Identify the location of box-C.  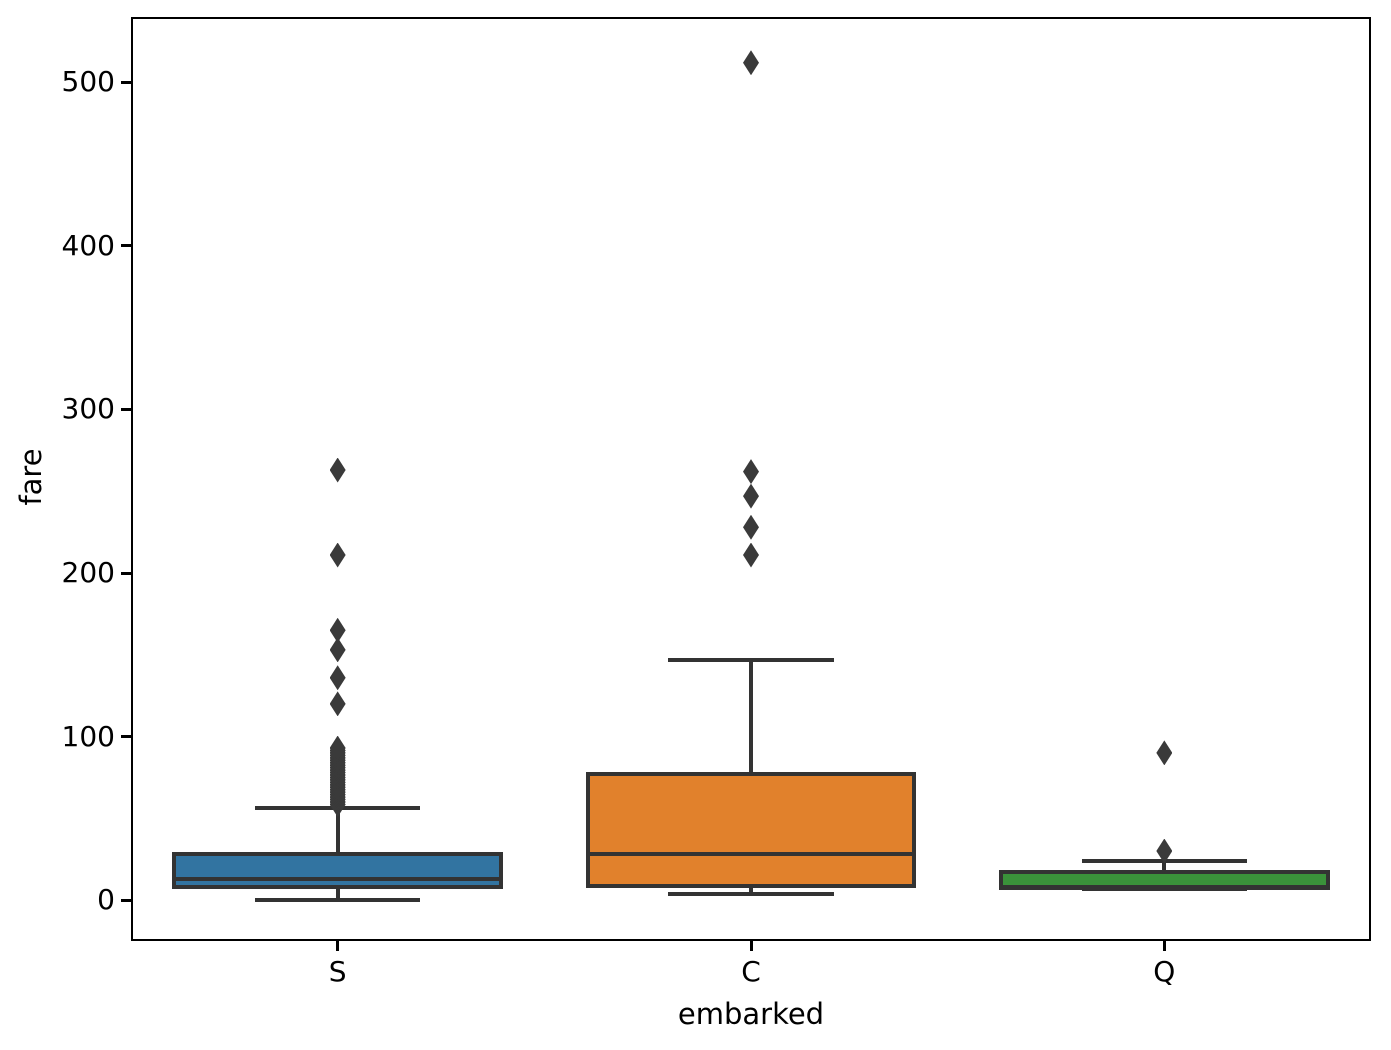
(751, 830).